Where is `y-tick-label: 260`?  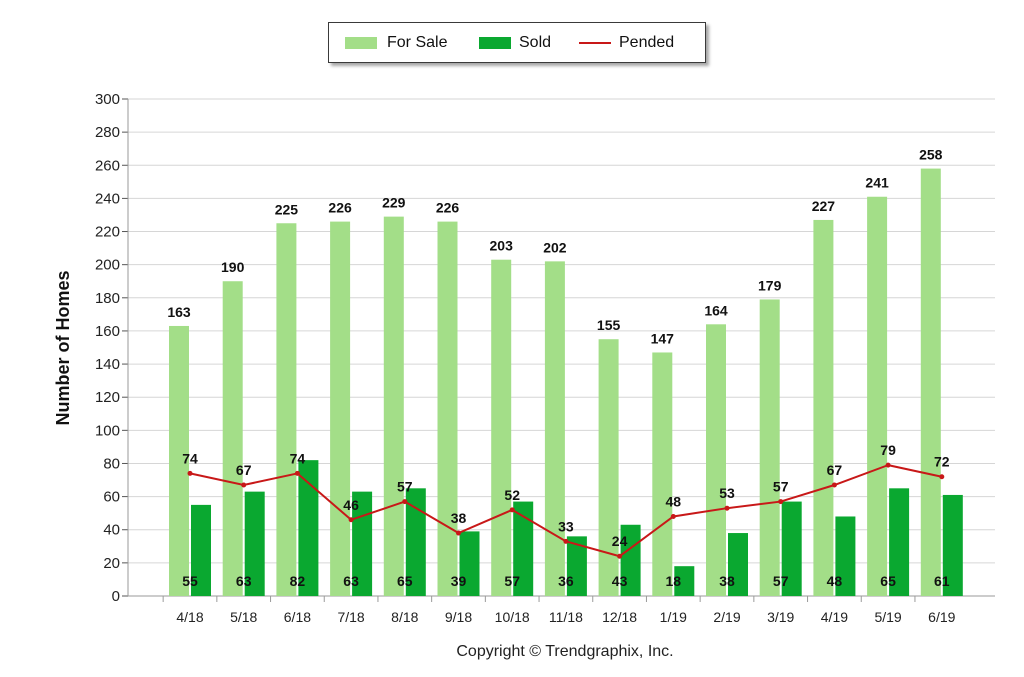 y-tick-label: 260 is located at coordinates (107, 165).